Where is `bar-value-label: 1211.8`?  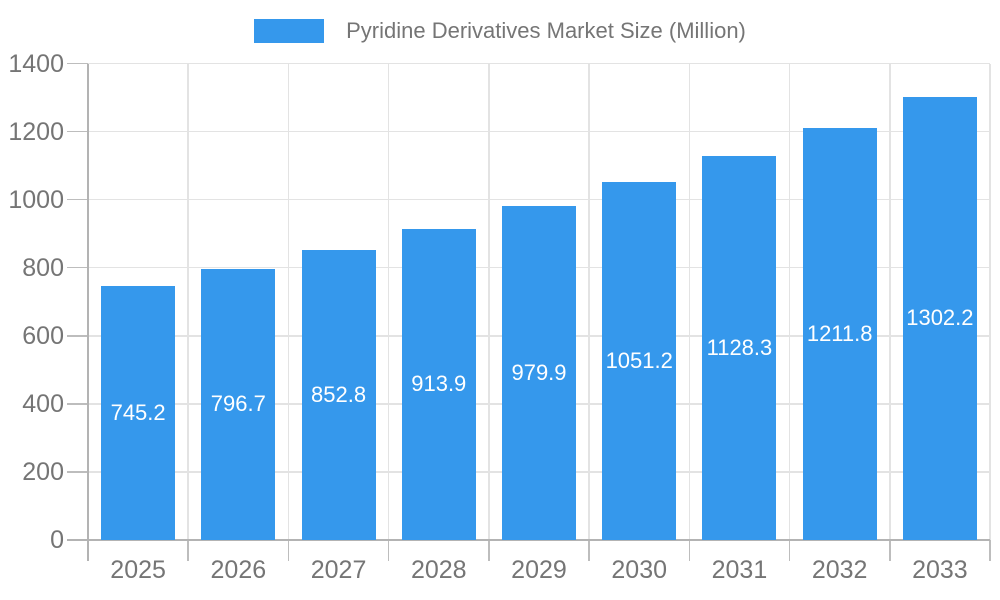 bar-value-label: 1211.8 is located at coordinates (839, 333).